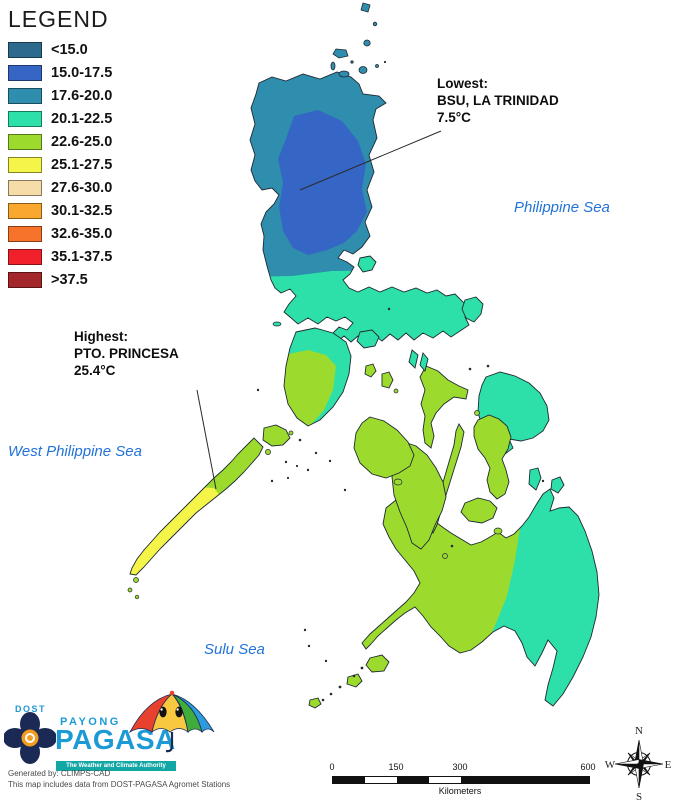 The width and height of the screenshot is (675, 804). Describe the element at coordinates (398, 482) in the screenshot. I see `island-guimaras` at that location.